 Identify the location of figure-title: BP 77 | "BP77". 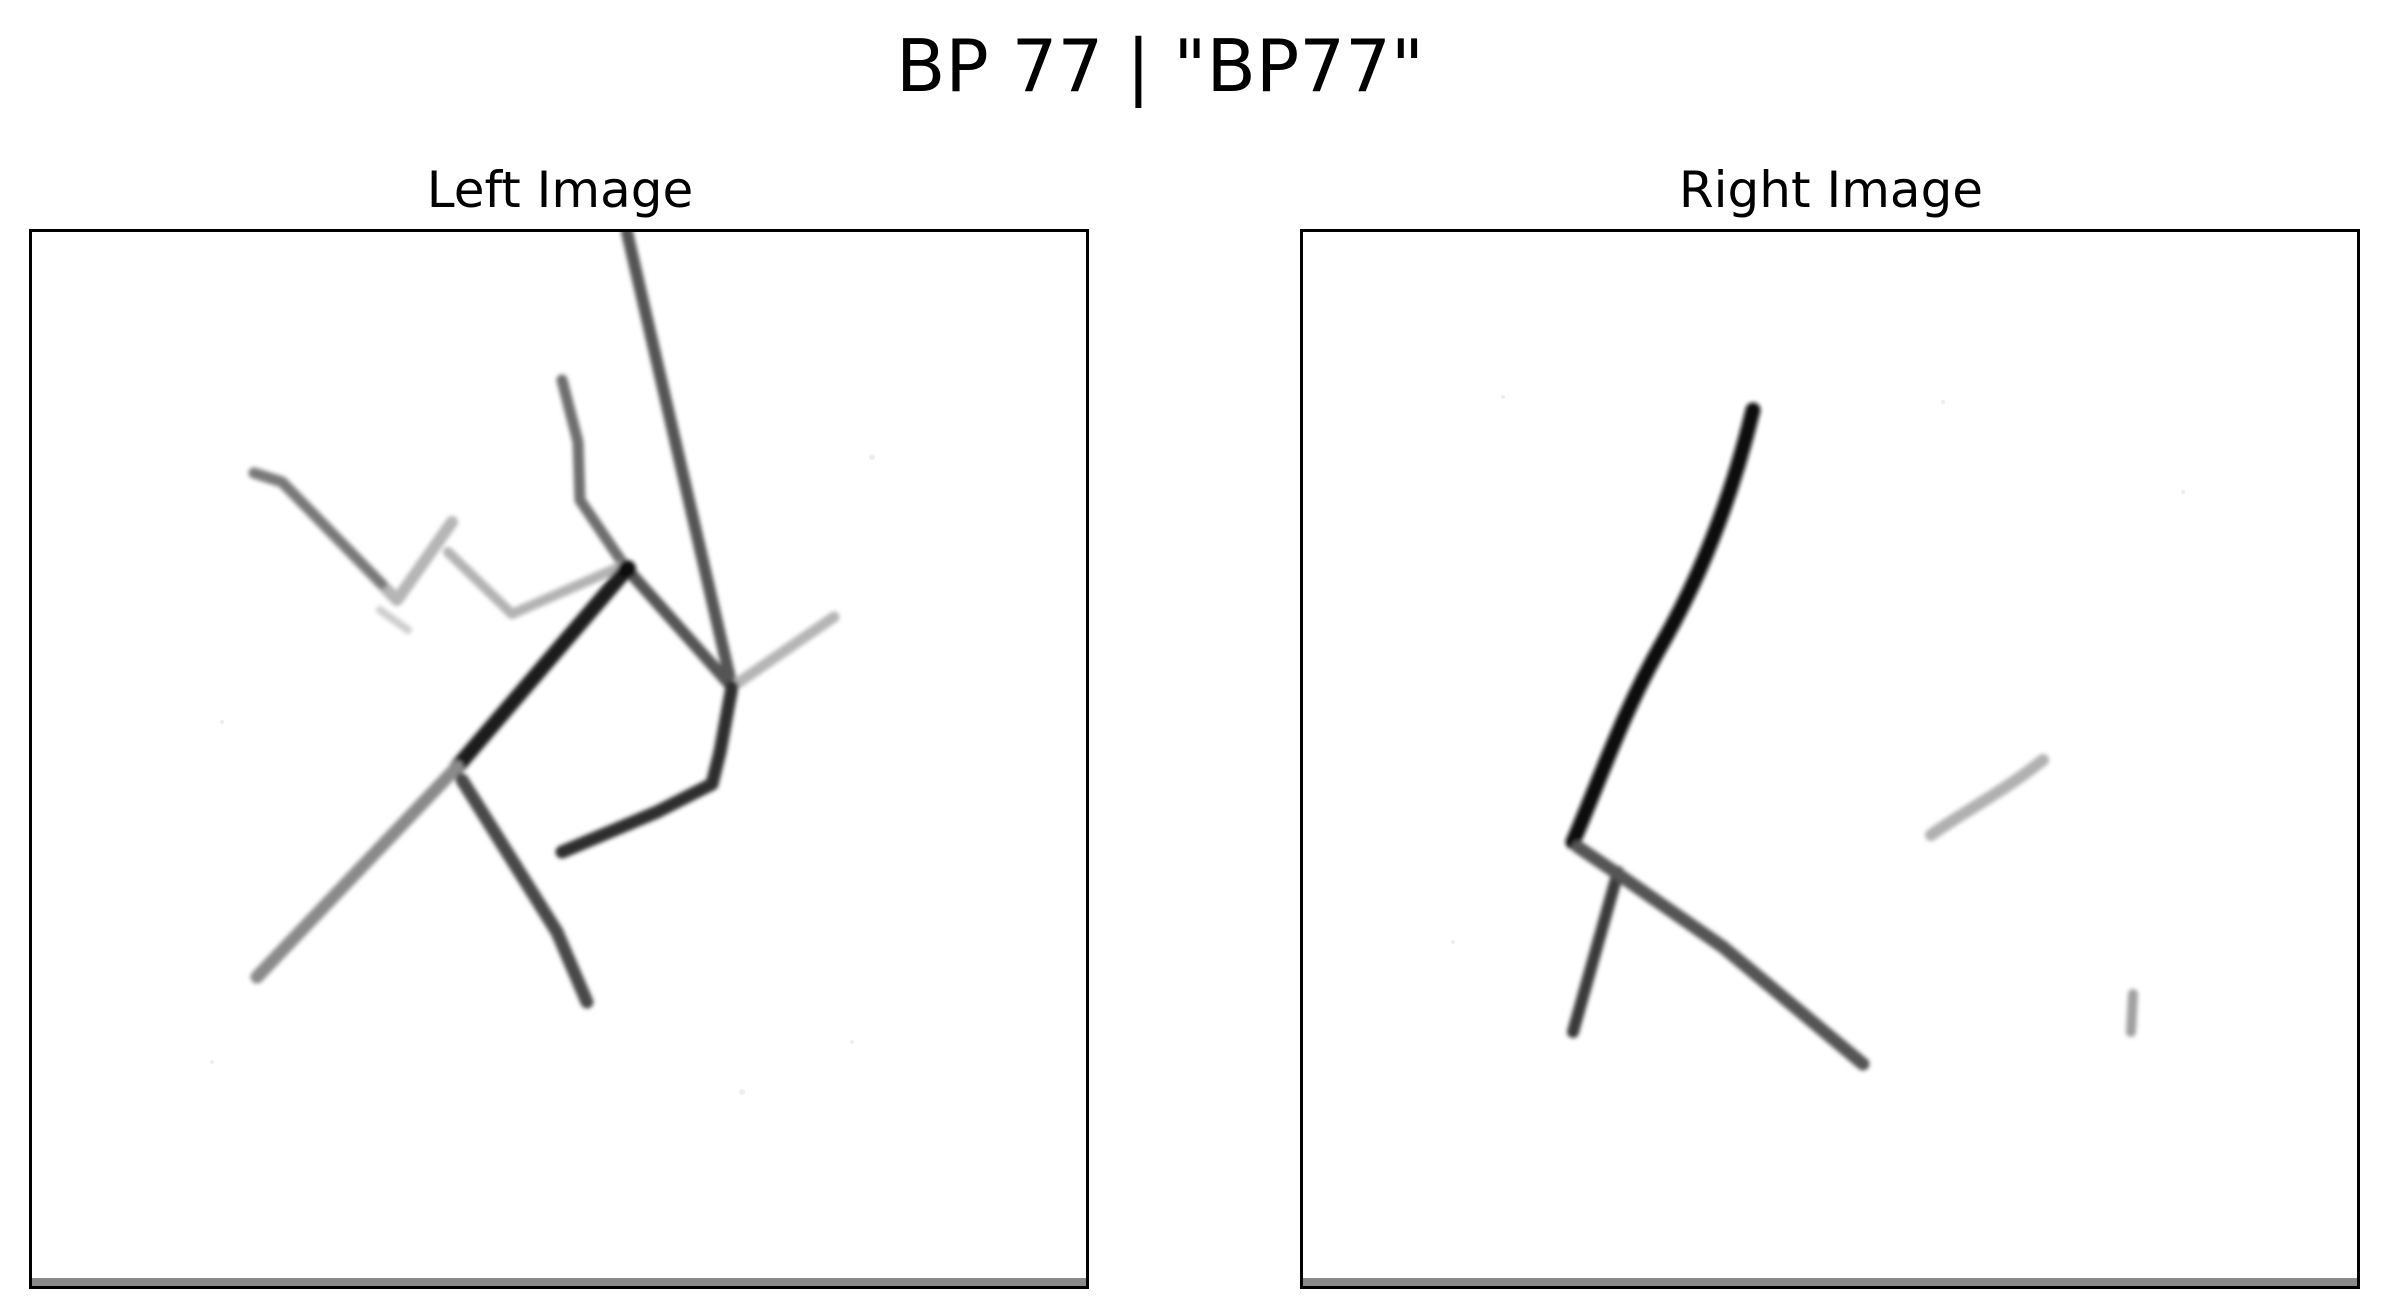
(1159, 66).